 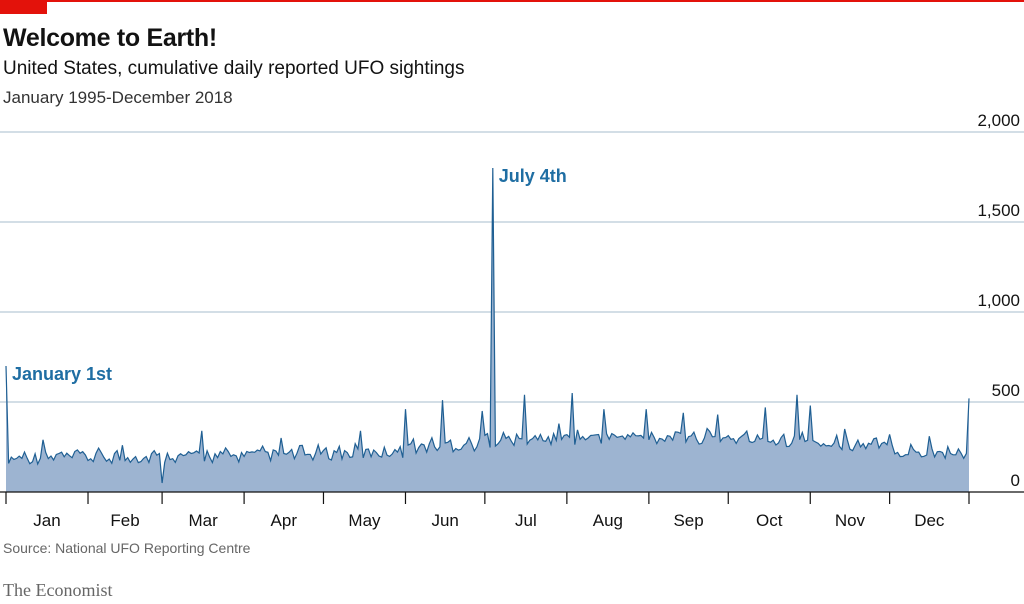 What do you see at coordinates (124, 520) in the screenshot?
I see `x-tick-label: Feb` at bounding box center [124, 520].